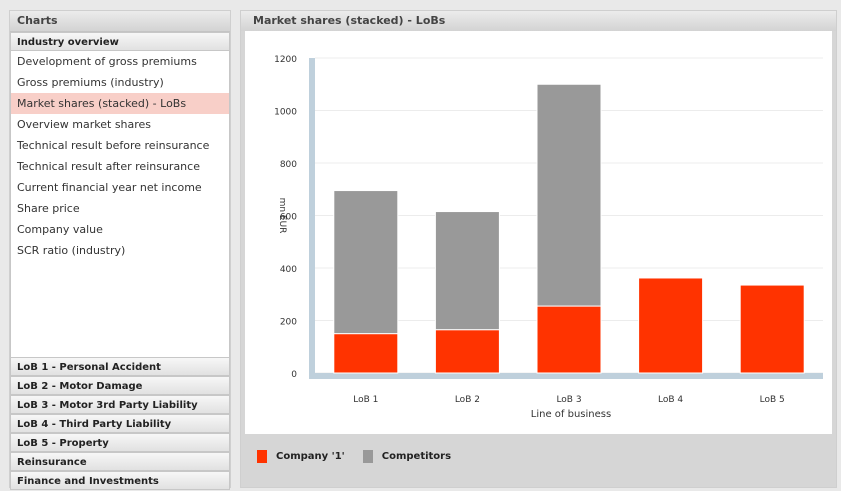 The height and width of the screenshot is (491, 841). What do you see at coordinates (108, 166) in the screenshot?
I see `chart-item-technical-result-after-reinsurance: Technical result after reinsurance` at bounding box center [108, 166].